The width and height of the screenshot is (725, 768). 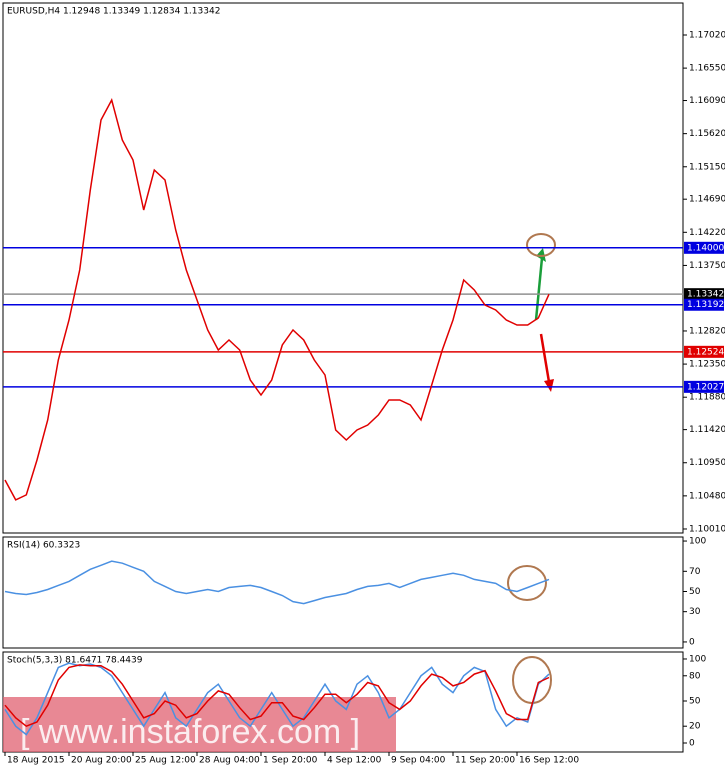 I want to click on y-tick-label: 1.10480, so click(x=707, y=496).